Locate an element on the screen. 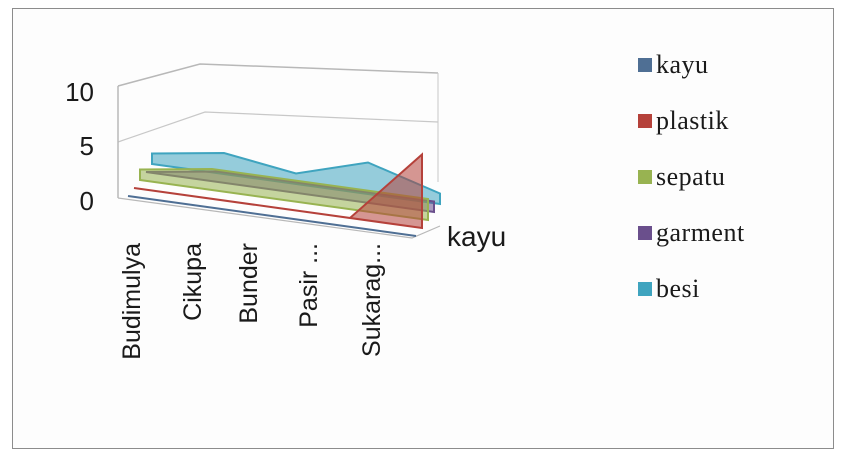  chart-walls is located at coordinates (279, 151).